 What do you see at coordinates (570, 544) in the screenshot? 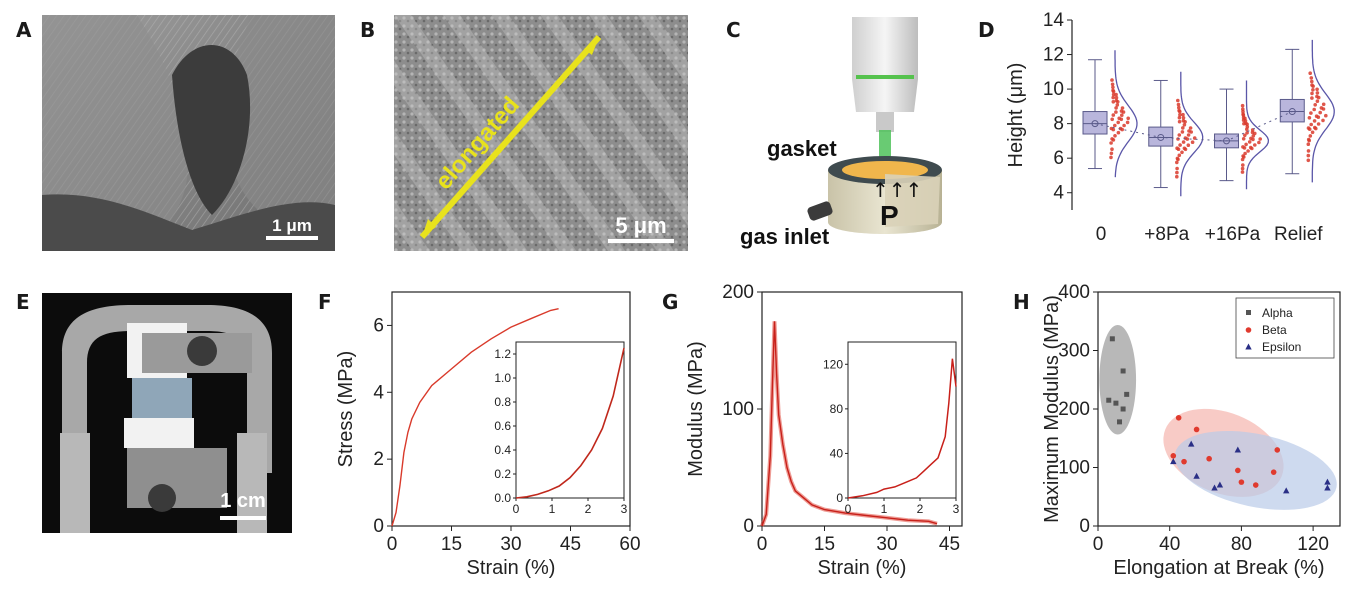
I see `chart-f-x-tick-label: 45` at bounding box center [570, 544].